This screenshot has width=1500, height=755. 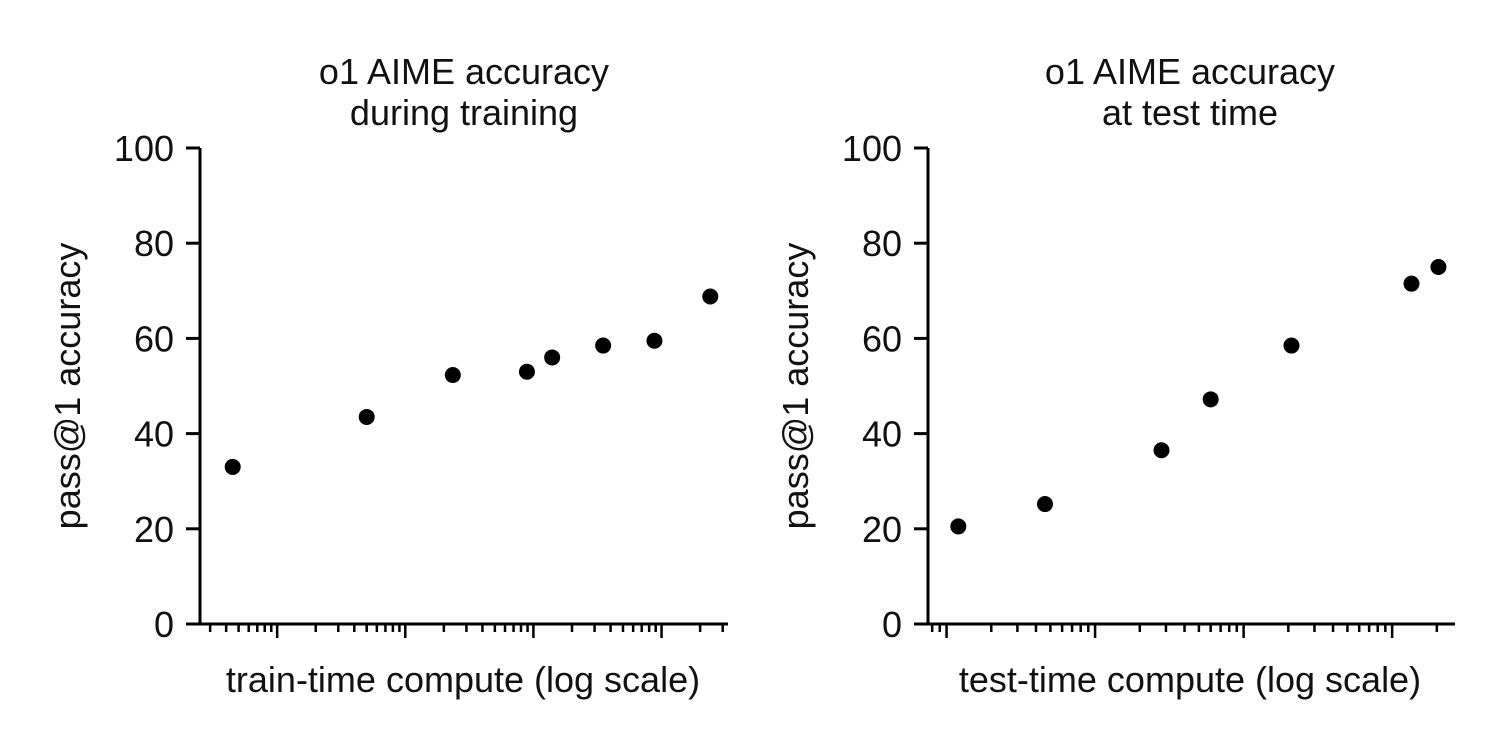 What do you see at coordinates (1190, 112) in the screenshot?
I see `chart-title-line: at test time` at bounding box center [1190, 112].